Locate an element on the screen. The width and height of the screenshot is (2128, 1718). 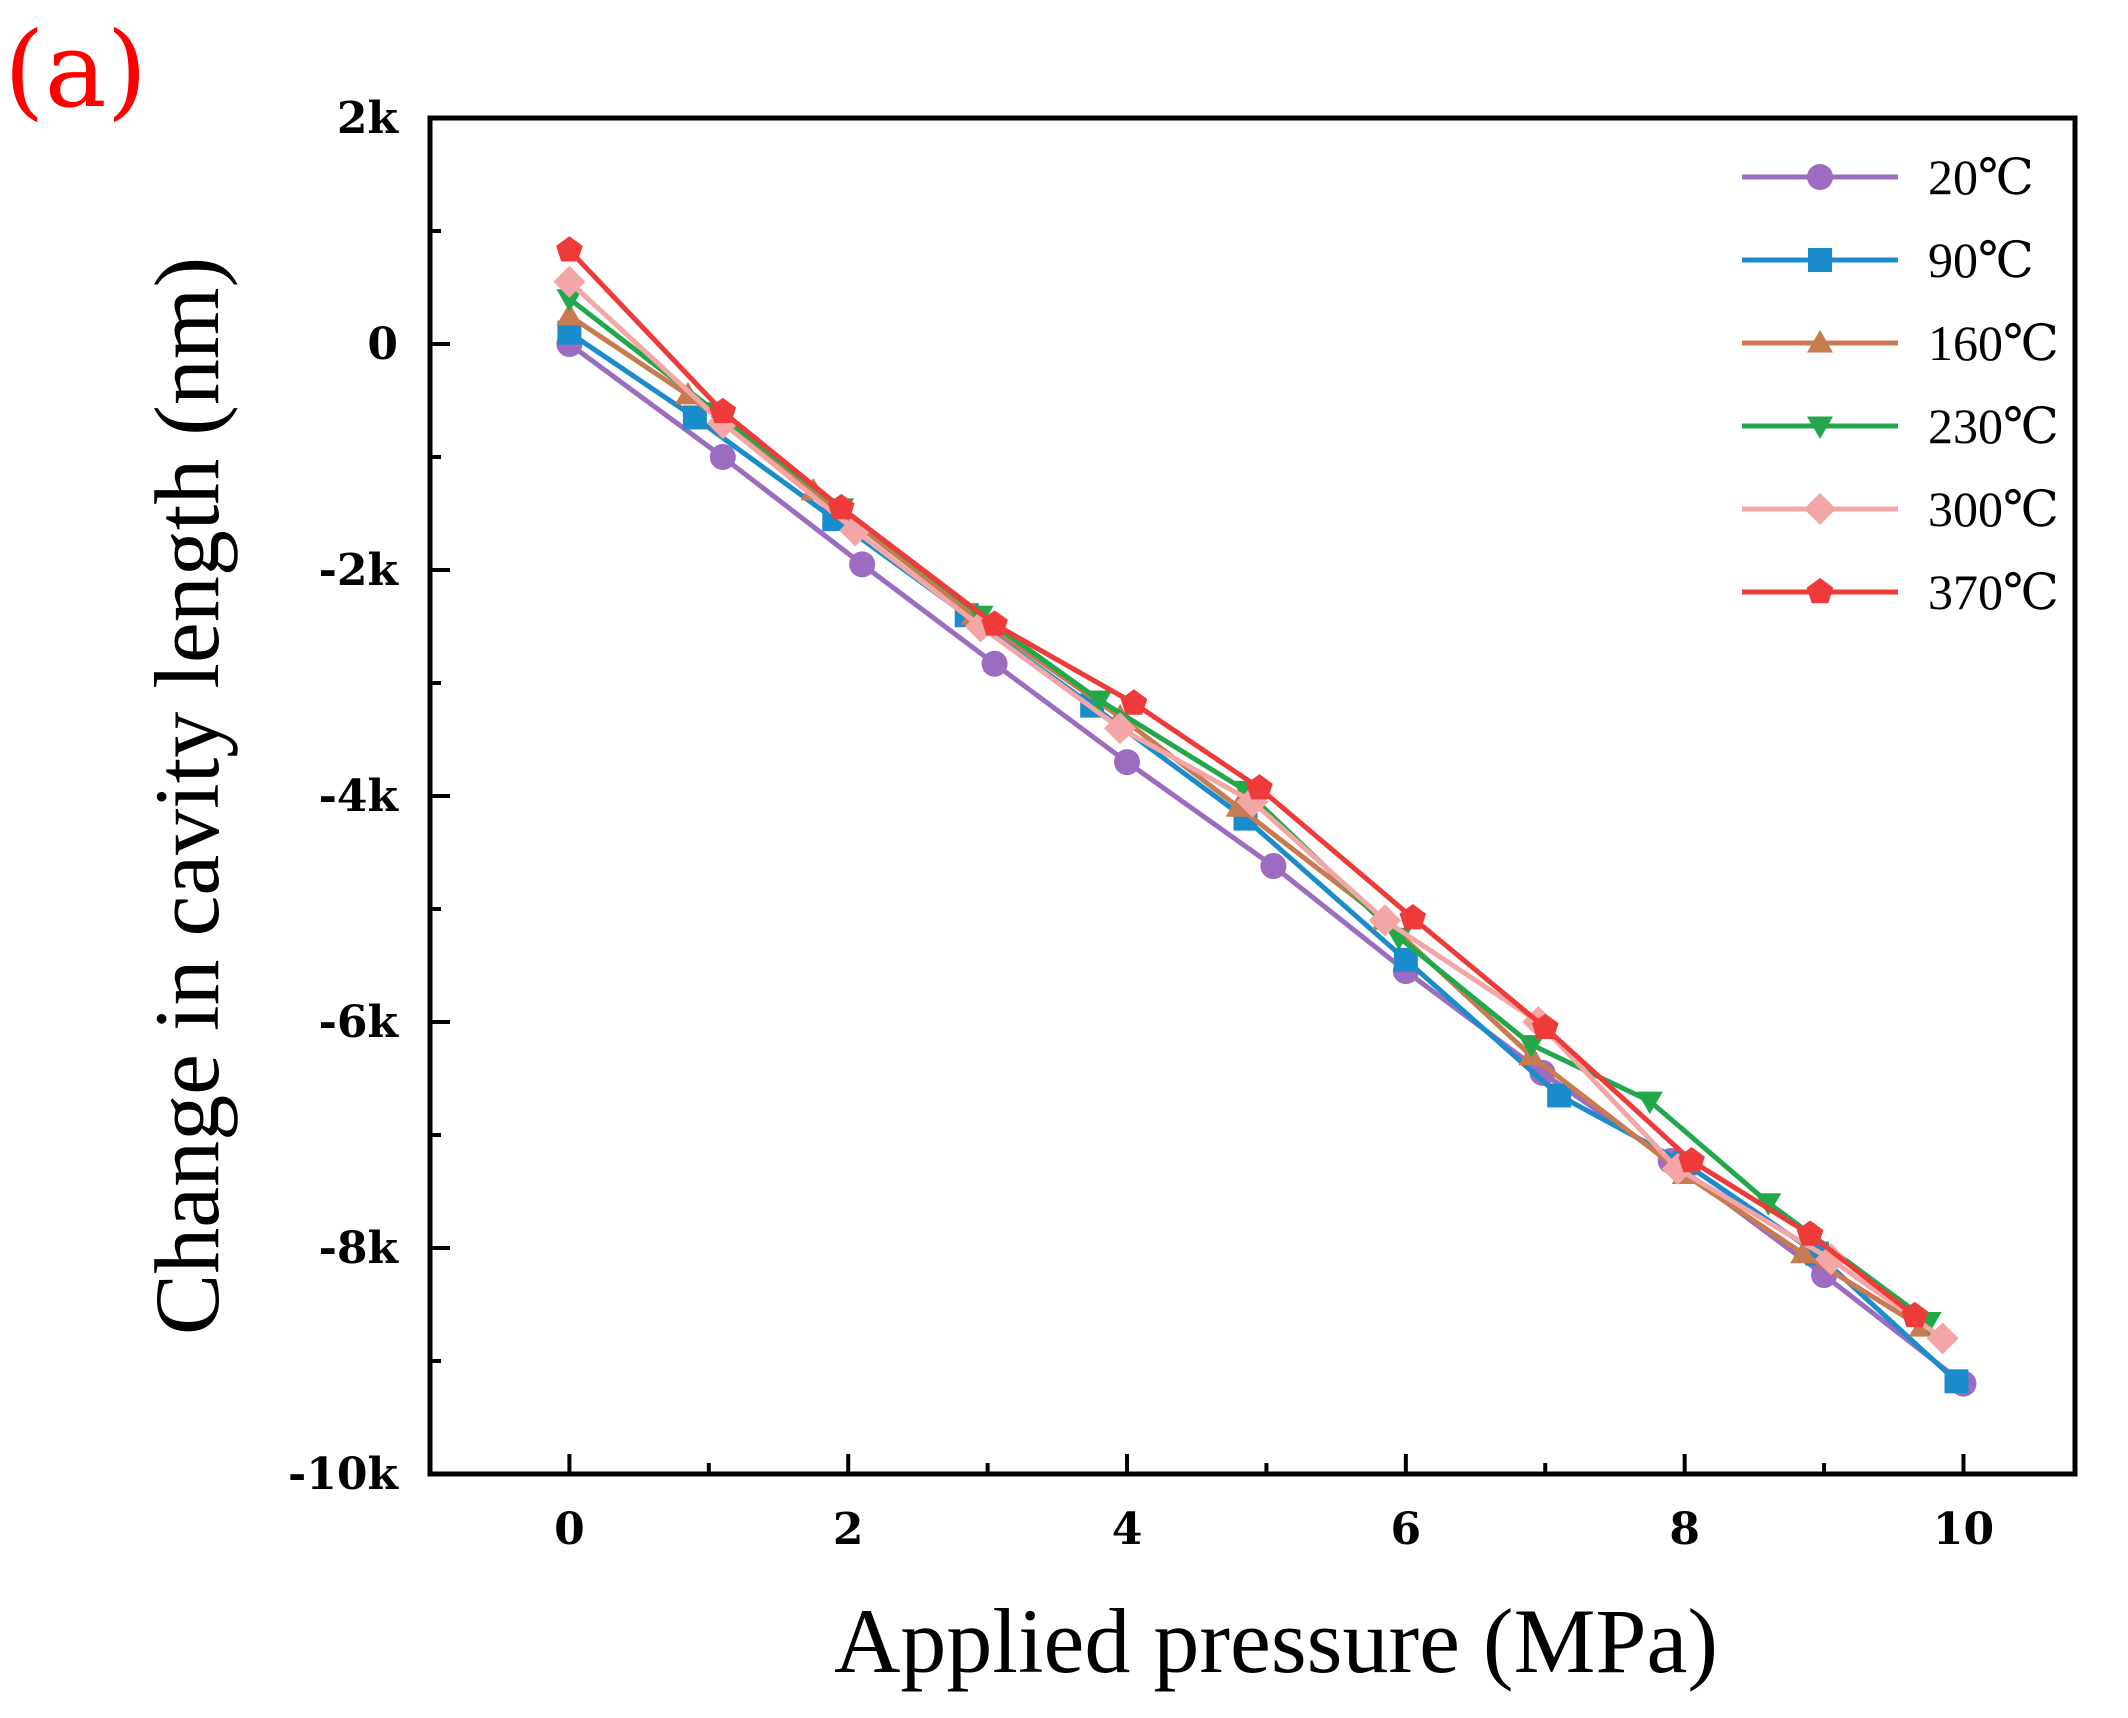
legend-item: 370℃ is located at coordinates (1900, 592).